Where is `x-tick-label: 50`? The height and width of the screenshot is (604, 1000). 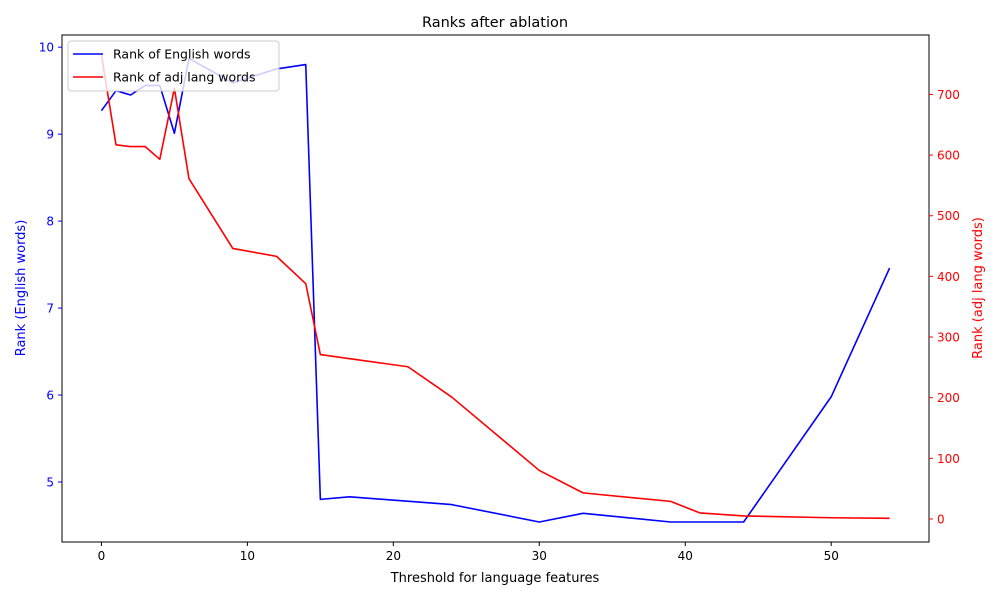 x-tick-label: 50 is located at coordinates (831, 556).